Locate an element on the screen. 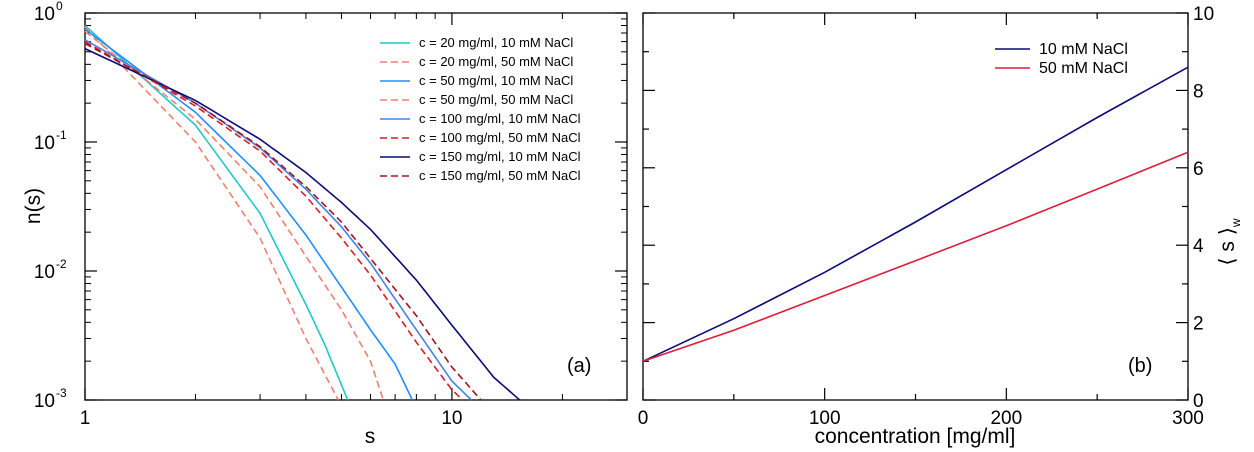  legend-entry: 10 mM NaCl is located at coordinates (1083, 49).